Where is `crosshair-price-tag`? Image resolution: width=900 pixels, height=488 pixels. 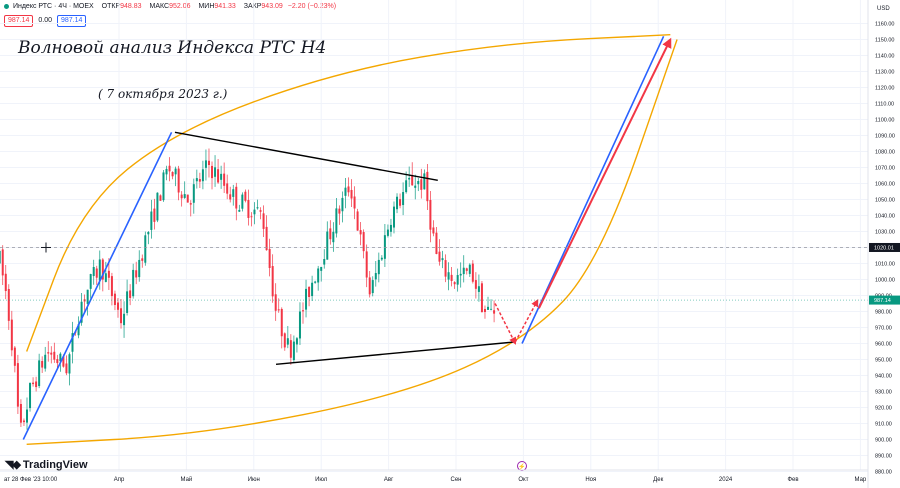
crosshair-price-tag is located at coordinates (884, 247).